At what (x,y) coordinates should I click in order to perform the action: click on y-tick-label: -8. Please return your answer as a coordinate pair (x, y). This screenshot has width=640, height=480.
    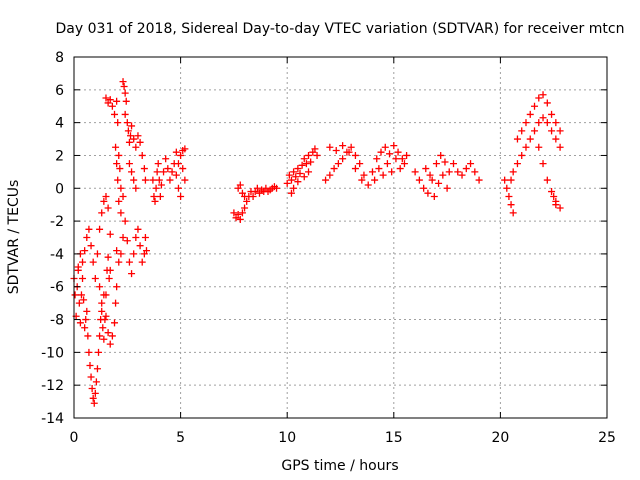
    Looking at the image, I should click on (57, 321).